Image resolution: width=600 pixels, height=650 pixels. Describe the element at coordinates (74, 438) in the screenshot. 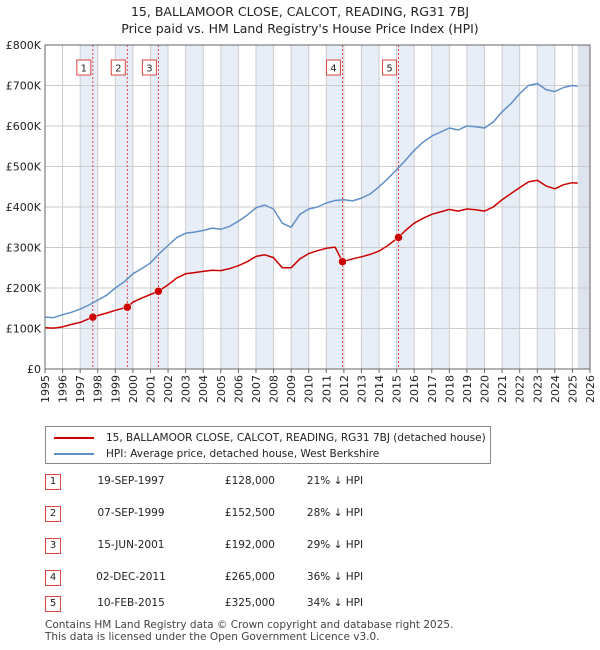

I see `legend-swatch-red` at that location.